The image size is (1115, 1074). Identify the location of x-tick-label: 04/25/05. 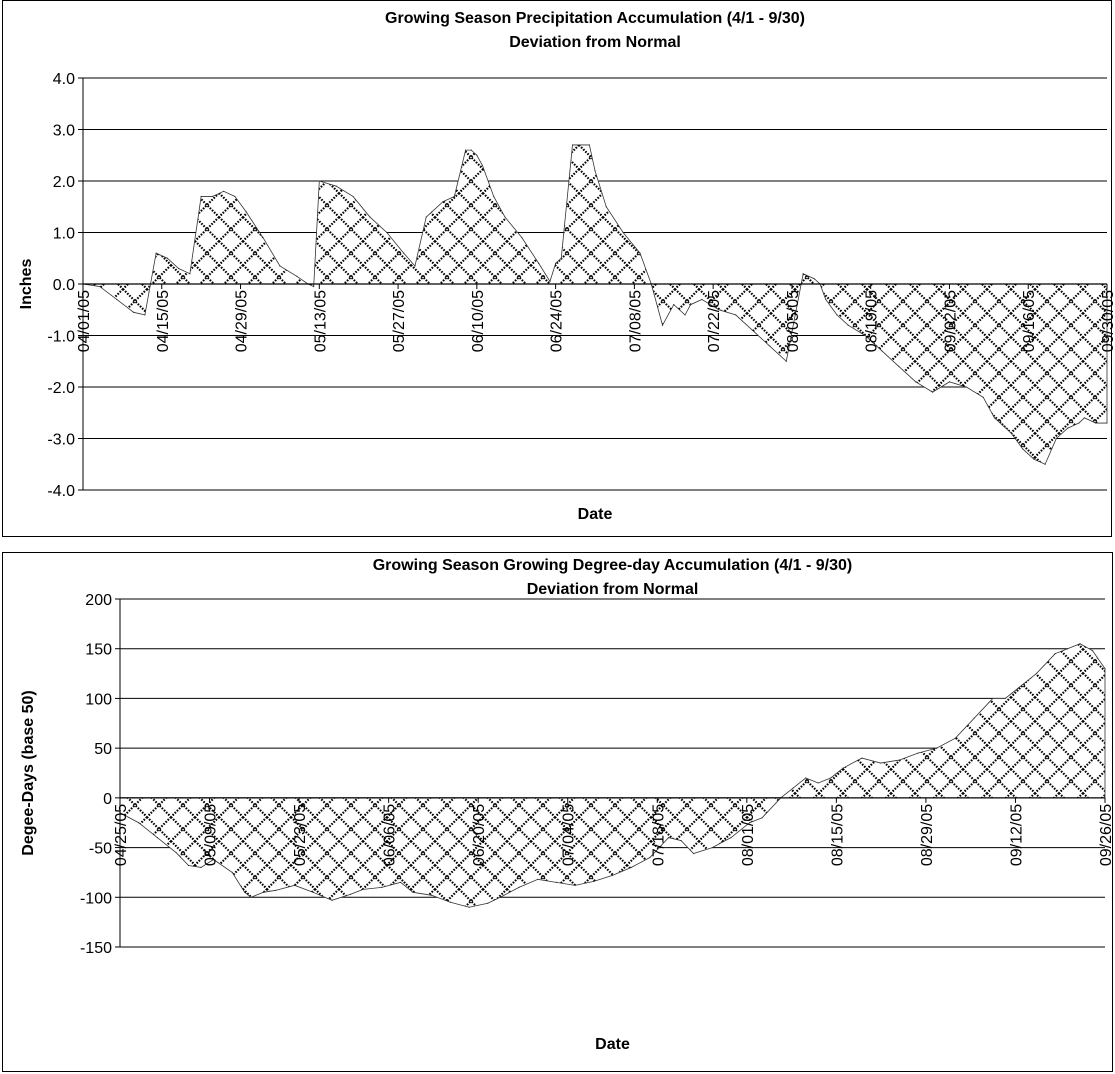
(121, 835).